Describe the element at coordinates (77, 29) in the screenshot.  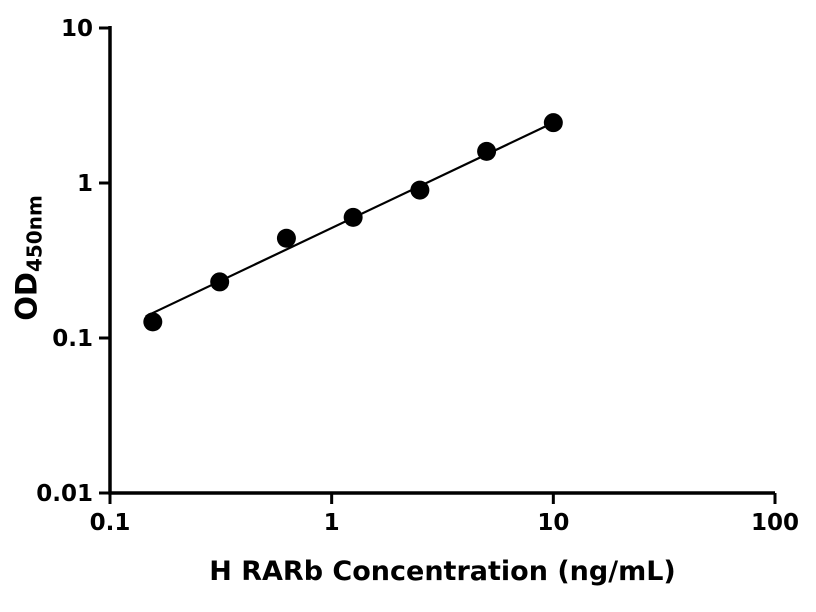
I see `y-axis-tick-label: 10` at that location.